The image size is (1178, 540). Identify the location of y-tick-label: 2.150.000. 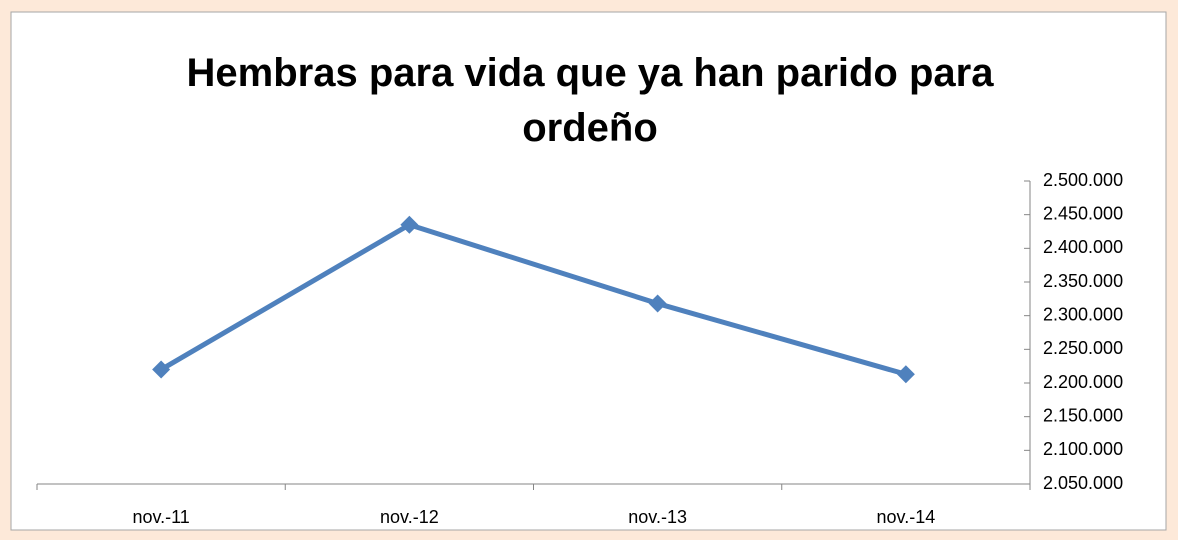
(1083, 415).